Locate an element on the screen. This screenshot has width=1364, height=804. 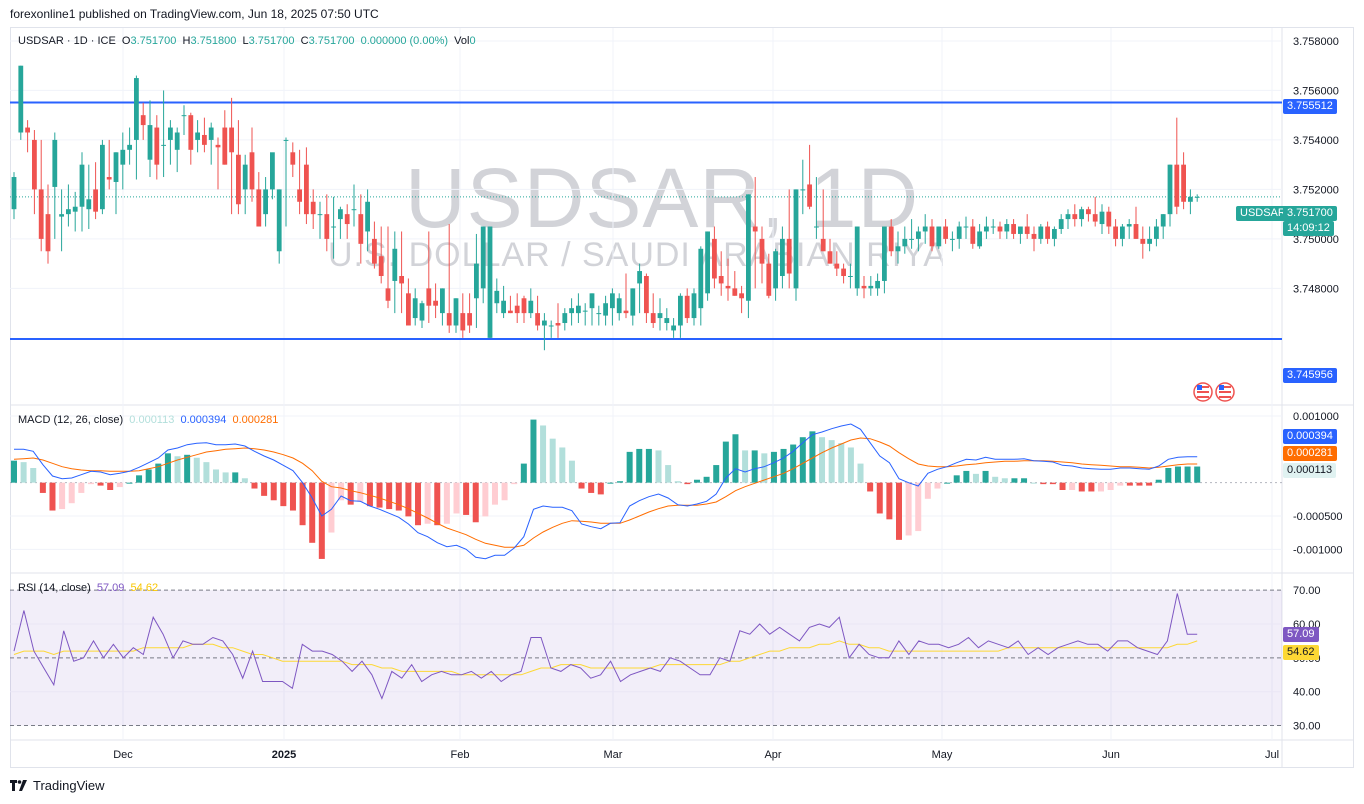
price-tick-label: 3.752000 is located at coordinates (1316, 190).